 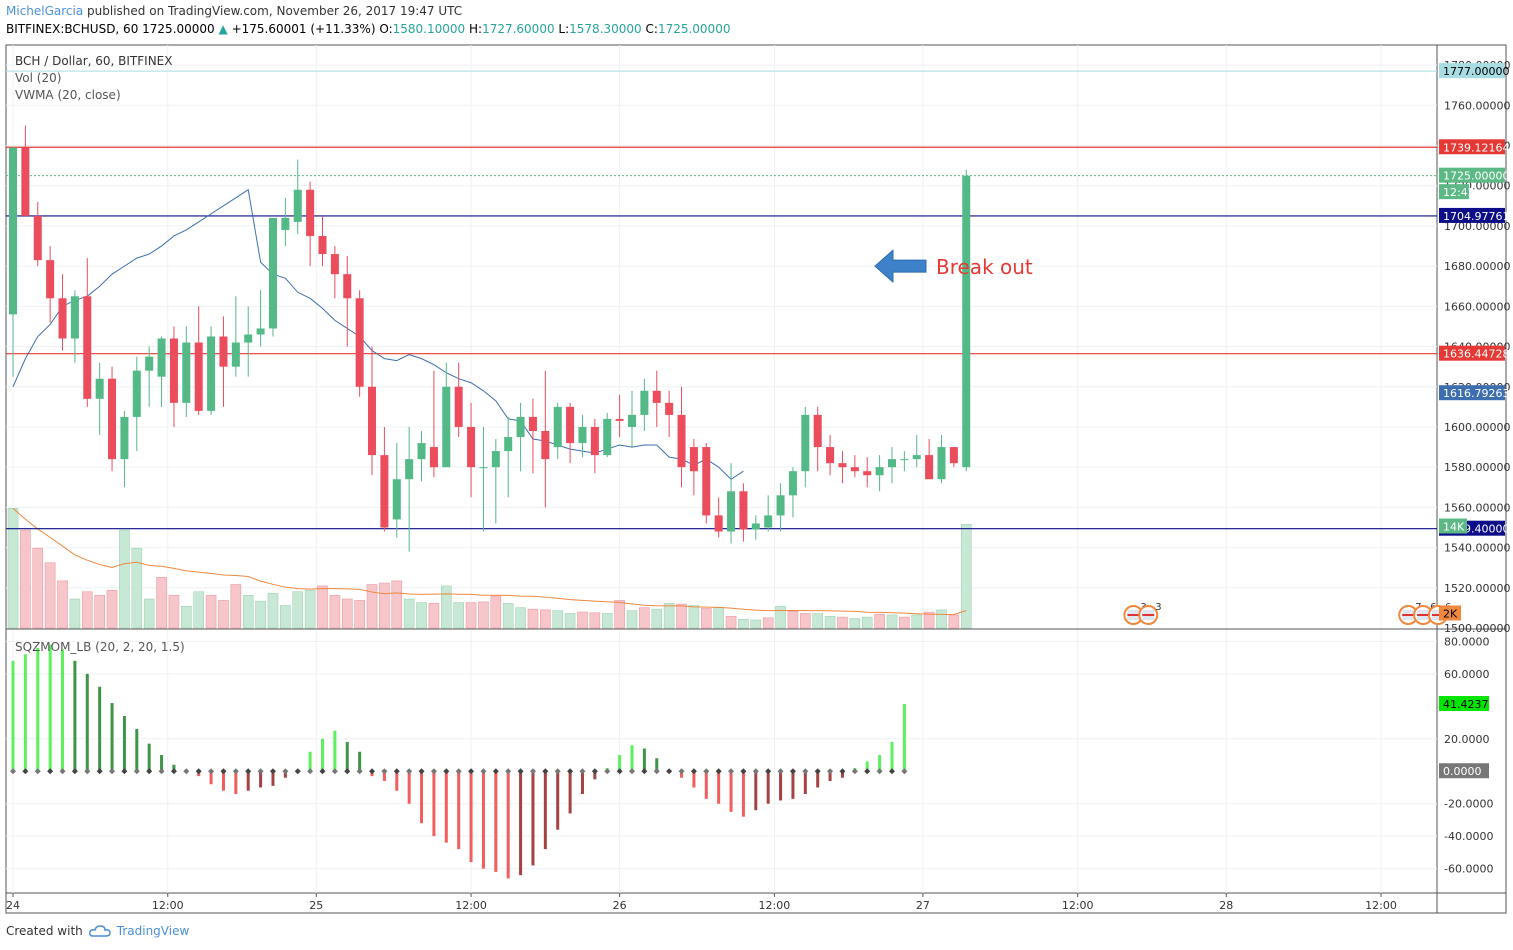 I want to click on tradingview-link: TradingView, so click(x=139, y=931).